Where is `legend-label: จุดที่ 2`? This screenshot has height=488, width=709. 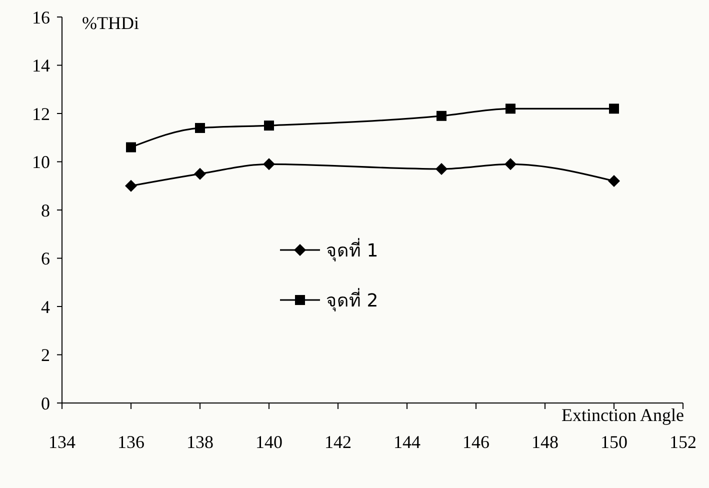 legend-label: จุดที่ 2 is located at coordinates (352, 299).